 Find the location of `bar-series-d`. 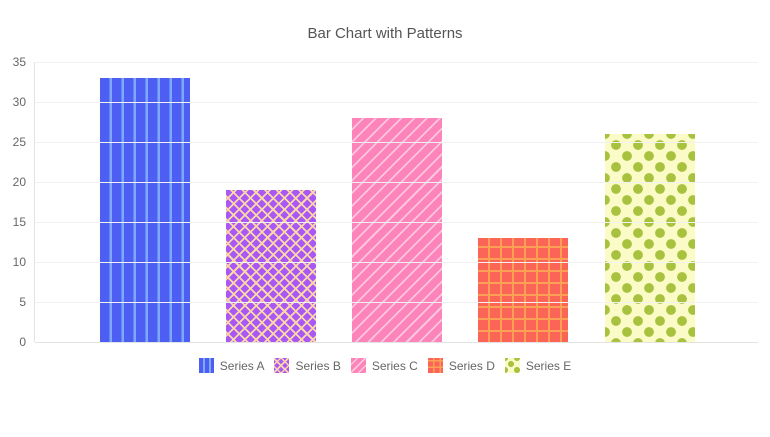

bar-series-d is located at coordinates (523, 290).